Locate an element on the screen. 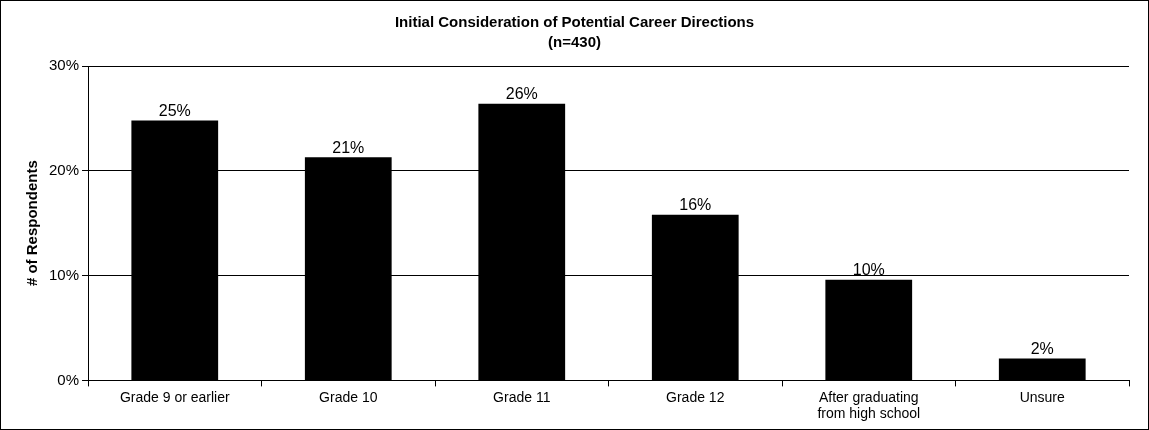  x-tick-label: Unsure is located at coordinates (1042, 396).